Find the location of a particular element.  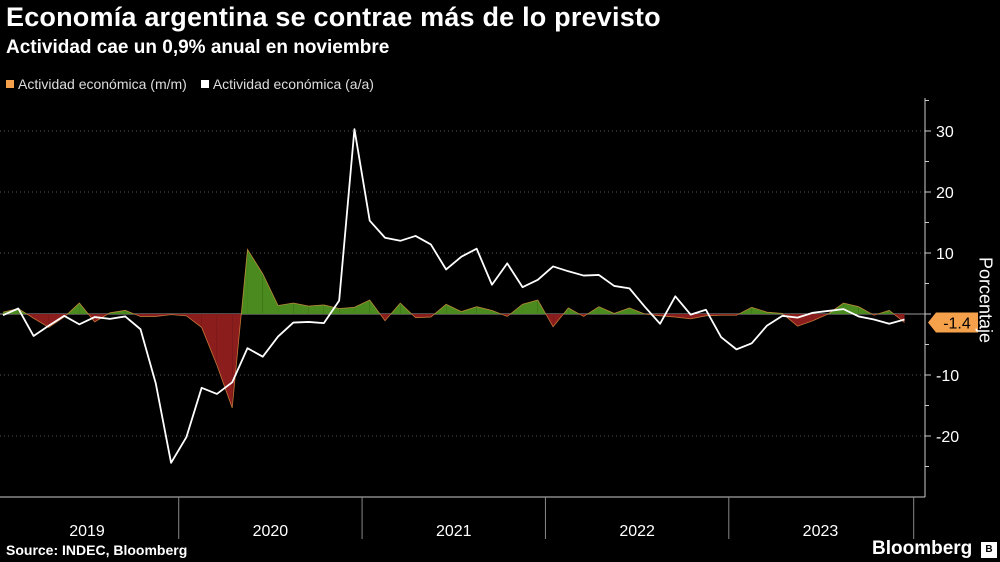

legend-item-aa: Actividad económica (a/a) is located at coordinates (287, 84).